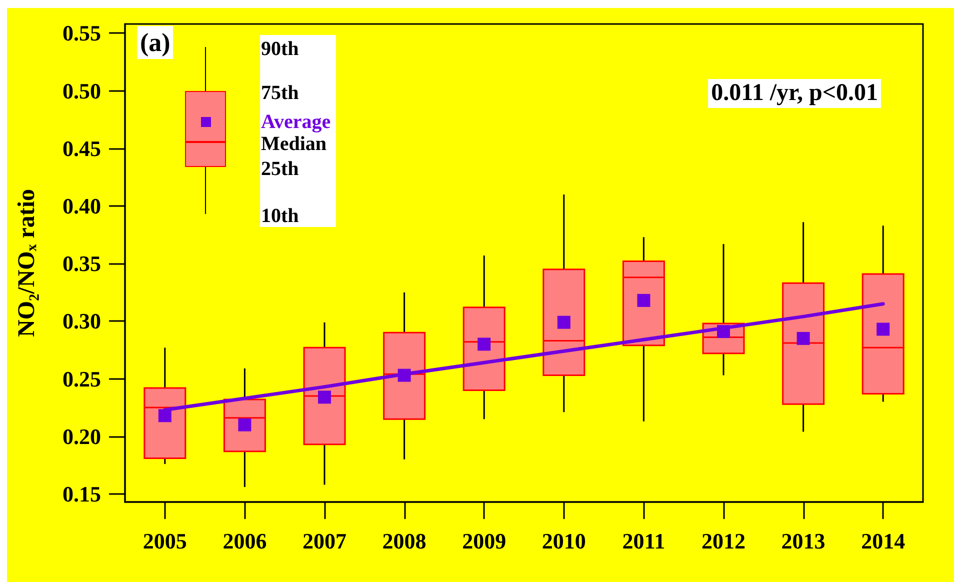  Describe the element at coordinates (803, 541) in the screenshot. I see `x-tick-label: 2013` at that location.